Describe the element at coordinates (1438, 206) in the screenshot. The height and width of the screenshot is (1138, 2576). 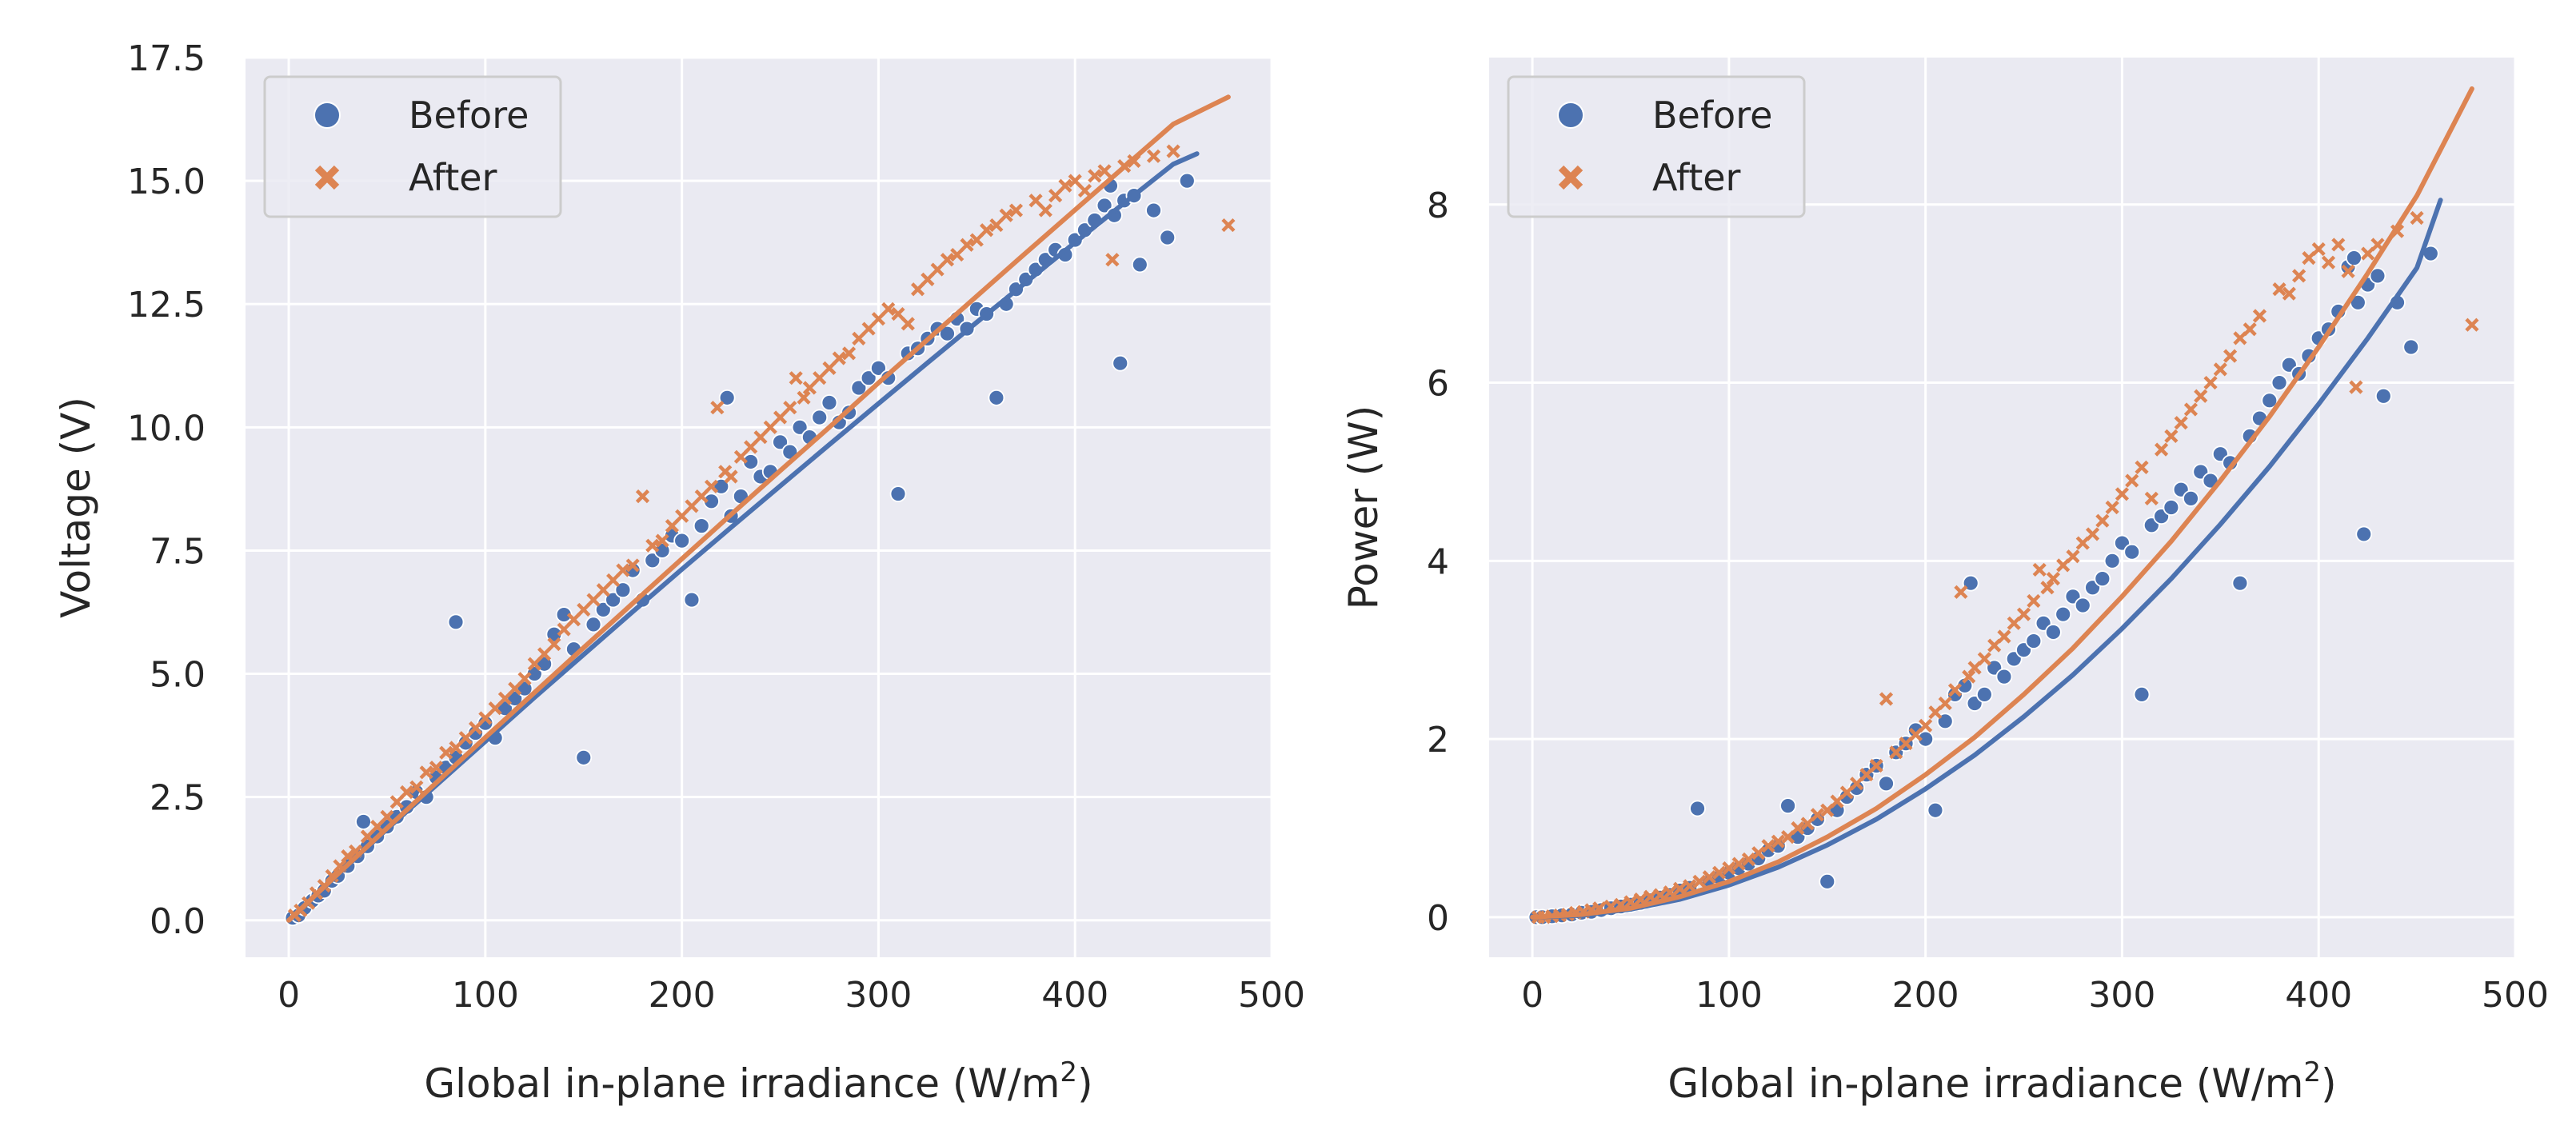
I see `y-tick-label: 8` at that location.